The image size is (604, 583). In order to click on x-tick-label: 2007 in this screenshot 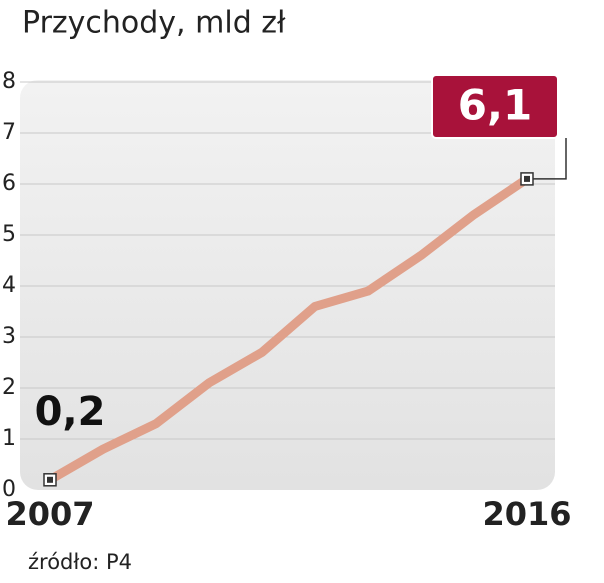, I will do `click(49, 514)`.